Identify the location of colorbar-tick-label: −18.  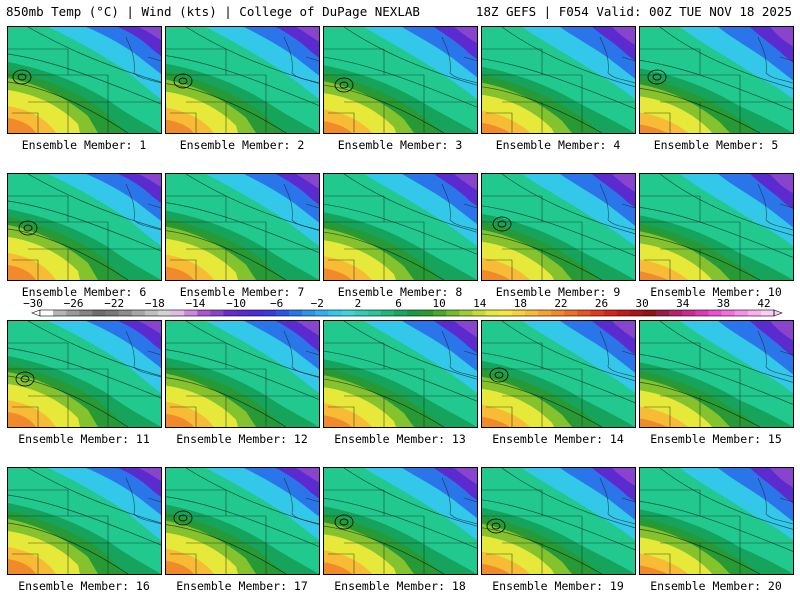
(155, 303).